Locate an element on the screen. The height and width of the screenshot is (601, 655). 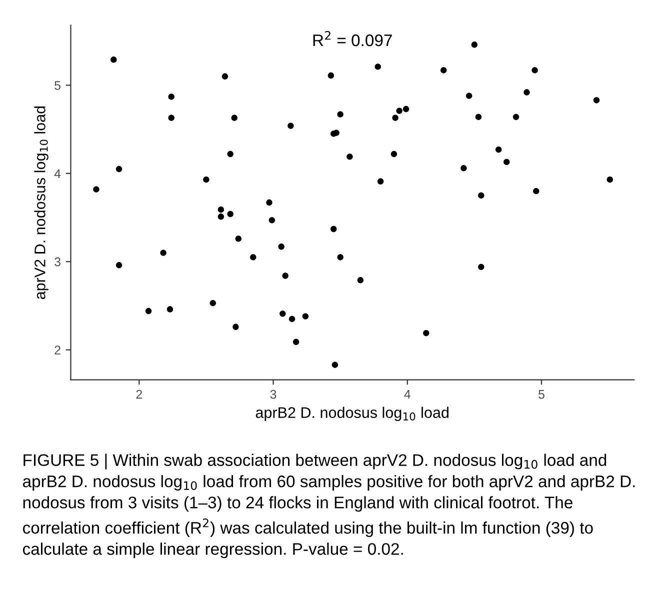
x-tick-label: 5 is located at coordinates (541, 394).